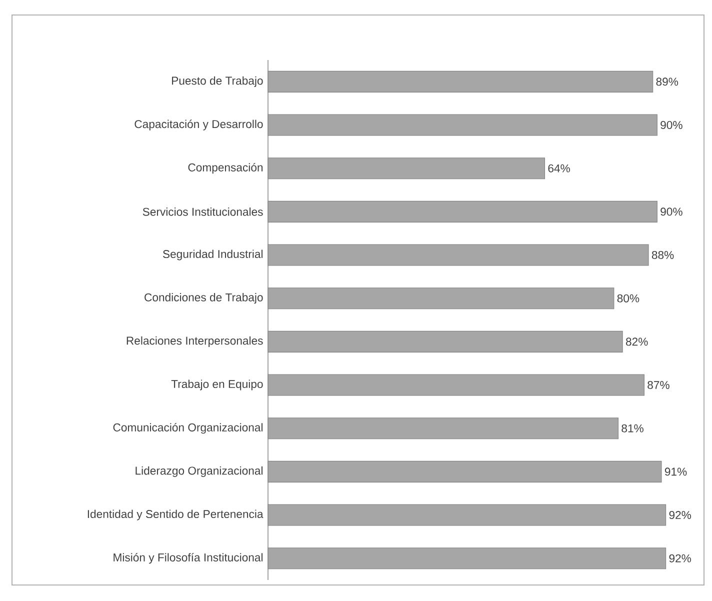 The width and height of the screenshot is (712, 601). Describe the element at coordinates (225, 168) in the screenshot. I see `y-tick-label: Compensación` at that location.